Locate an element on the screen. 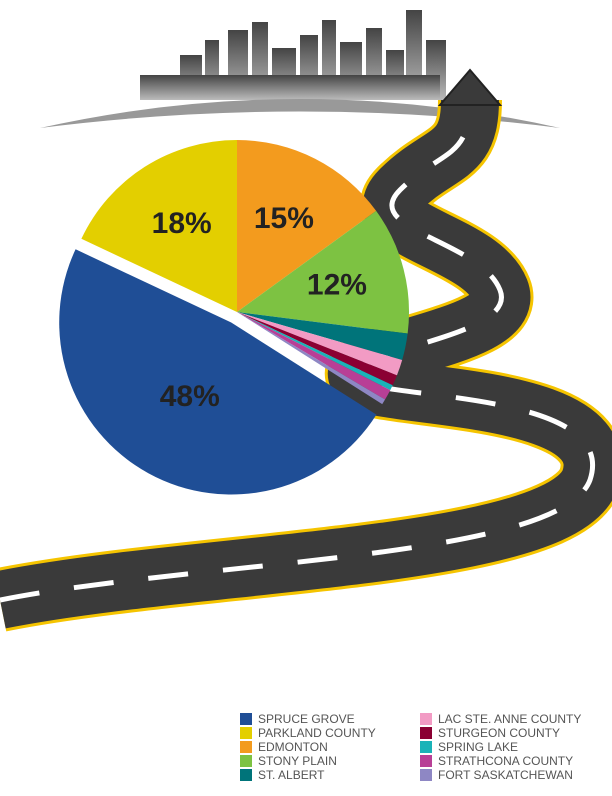  slice-label: 15% is located at coordinates (284, 218).